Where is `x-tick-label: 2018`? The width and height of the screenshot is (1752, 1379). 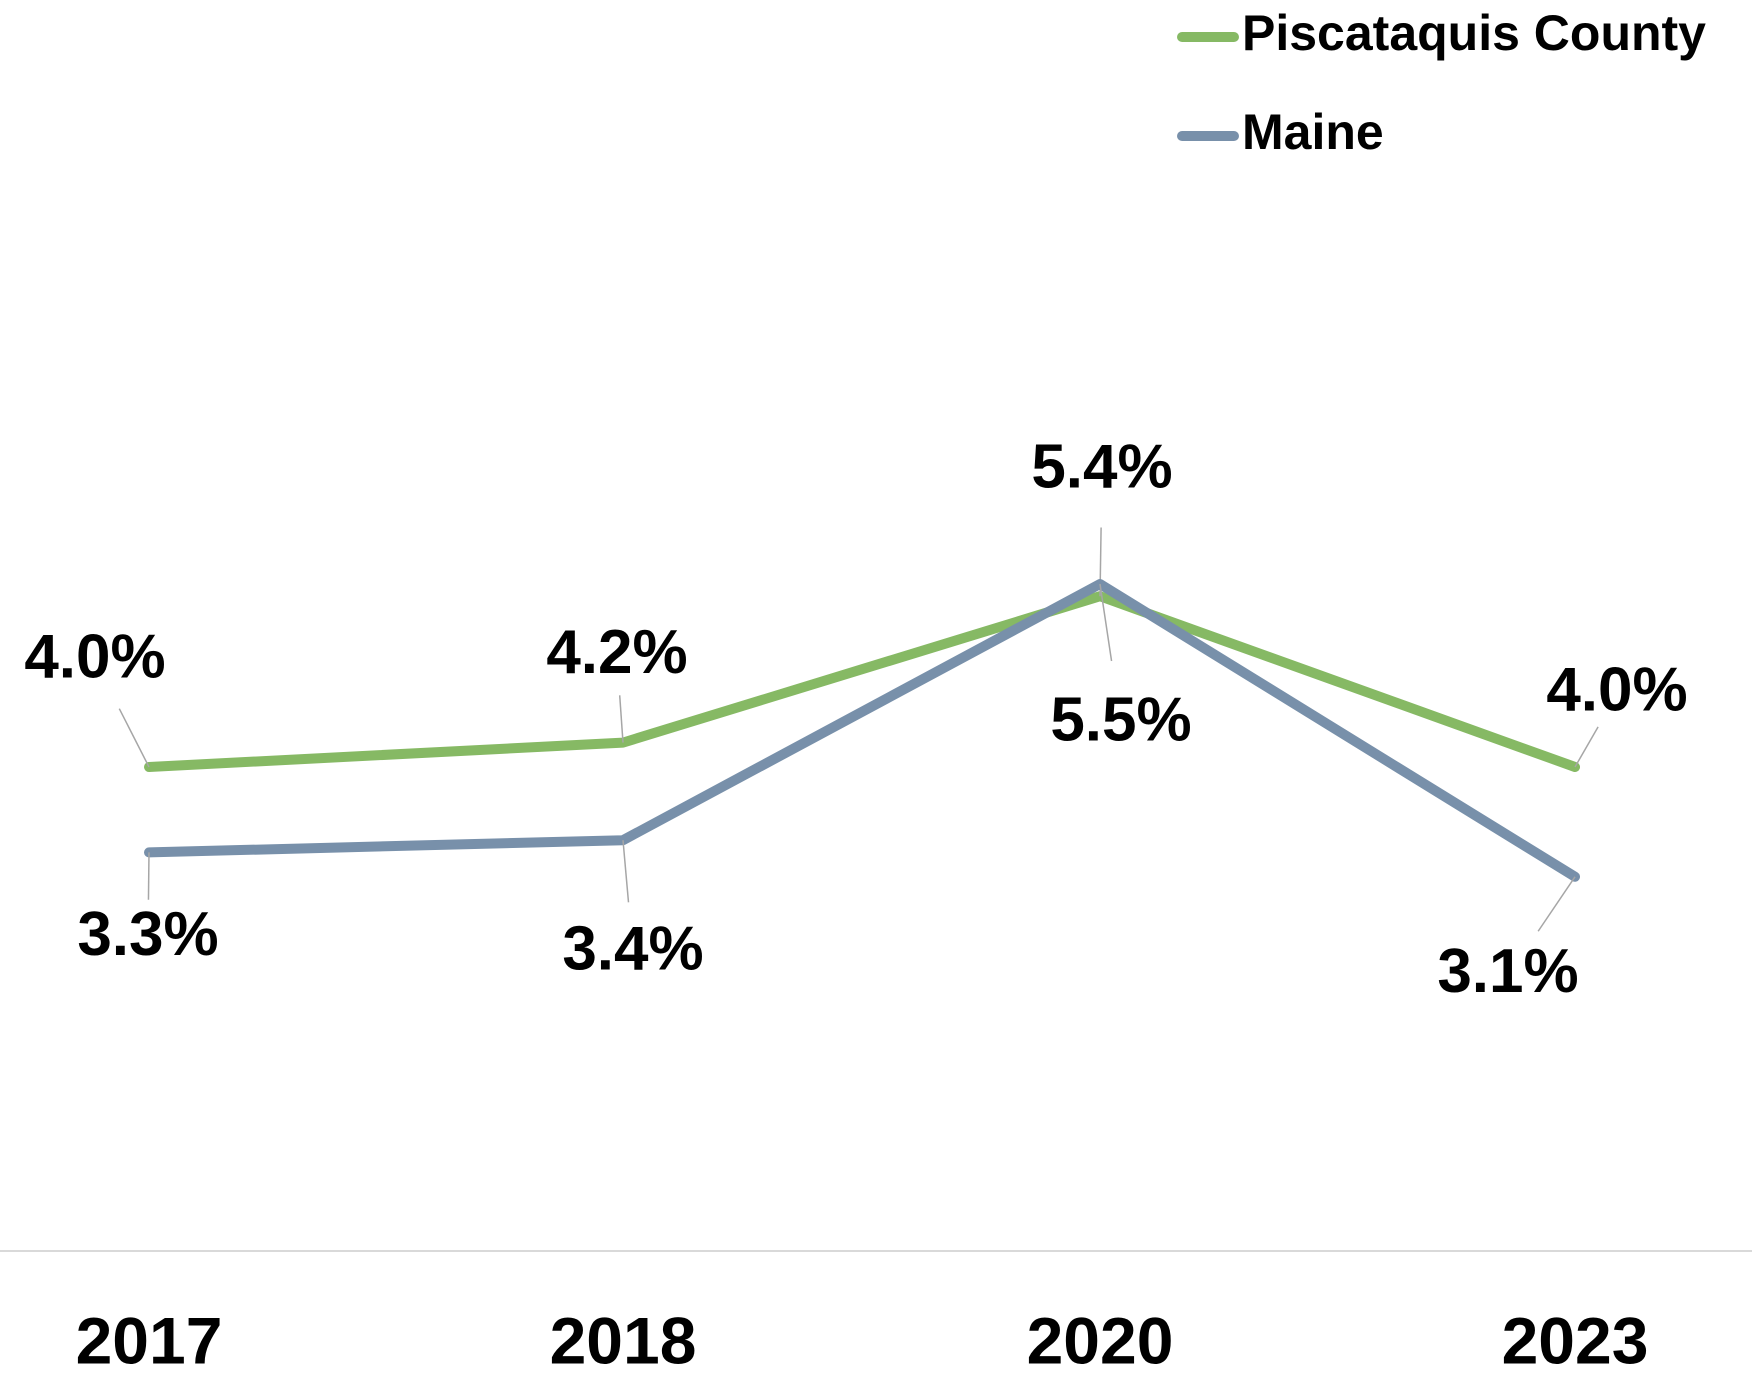
x-tick-label: 2018 is located at coordinates (623, 1340).